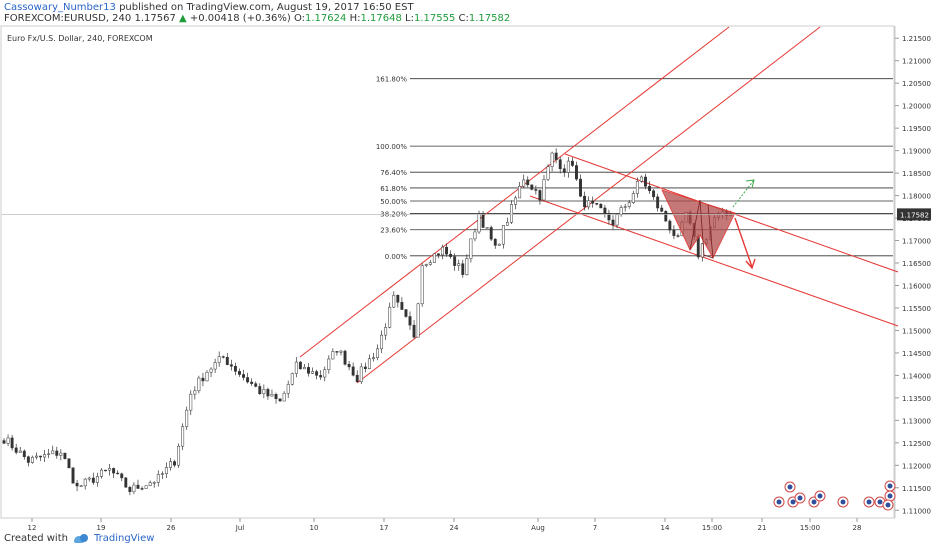  I want to click on time-tick-label: 17, so click(384, 528).